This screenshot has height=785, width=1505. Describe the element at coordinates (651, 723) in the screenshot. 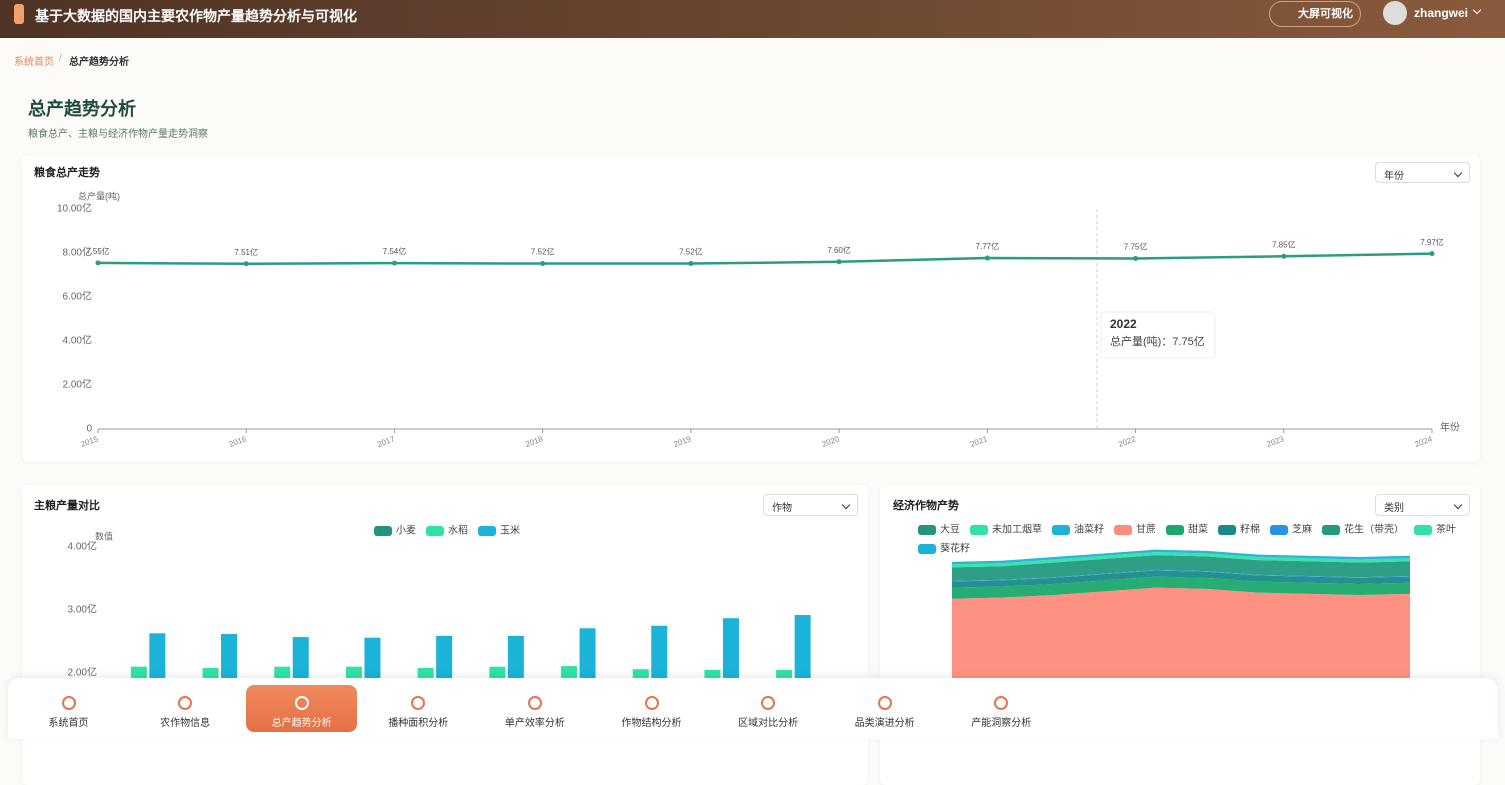

I see `nav-label: 作物结构分析` at that location.